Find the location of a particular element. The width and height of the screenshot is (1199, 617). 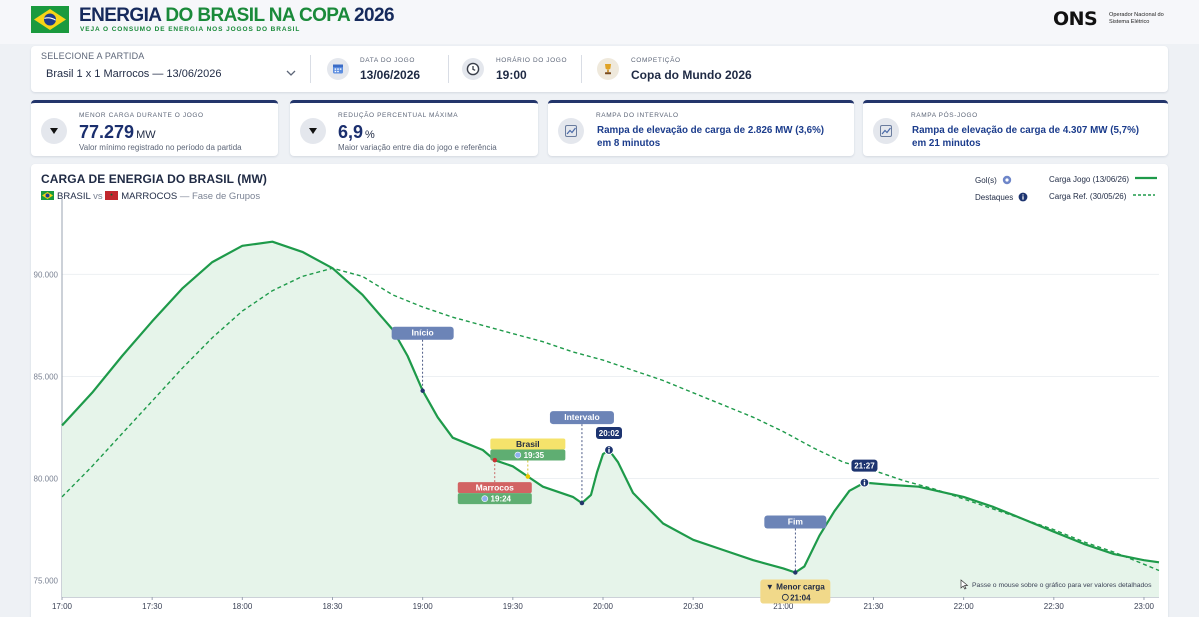

highlight-pill-label: 21:27 is located at coordinates (864, 466).